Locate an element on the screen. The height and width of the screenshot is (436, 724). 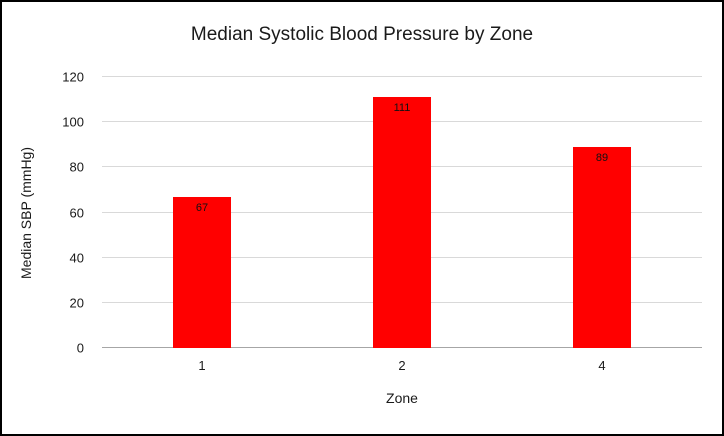
y-tick-label: 120 is located at coordinates (73, 77).